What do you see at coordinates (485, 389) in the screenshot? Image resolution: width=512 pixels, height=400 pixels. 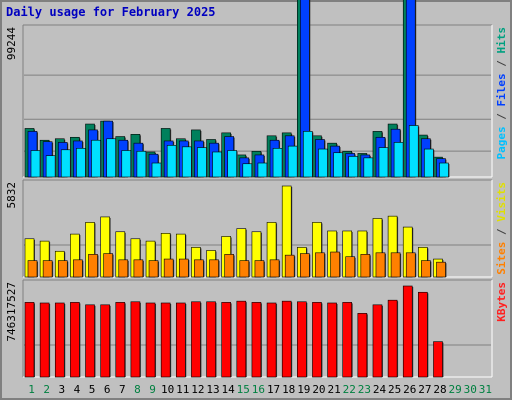 I see `day-label-31: 31` at bounding box center [485, 389].